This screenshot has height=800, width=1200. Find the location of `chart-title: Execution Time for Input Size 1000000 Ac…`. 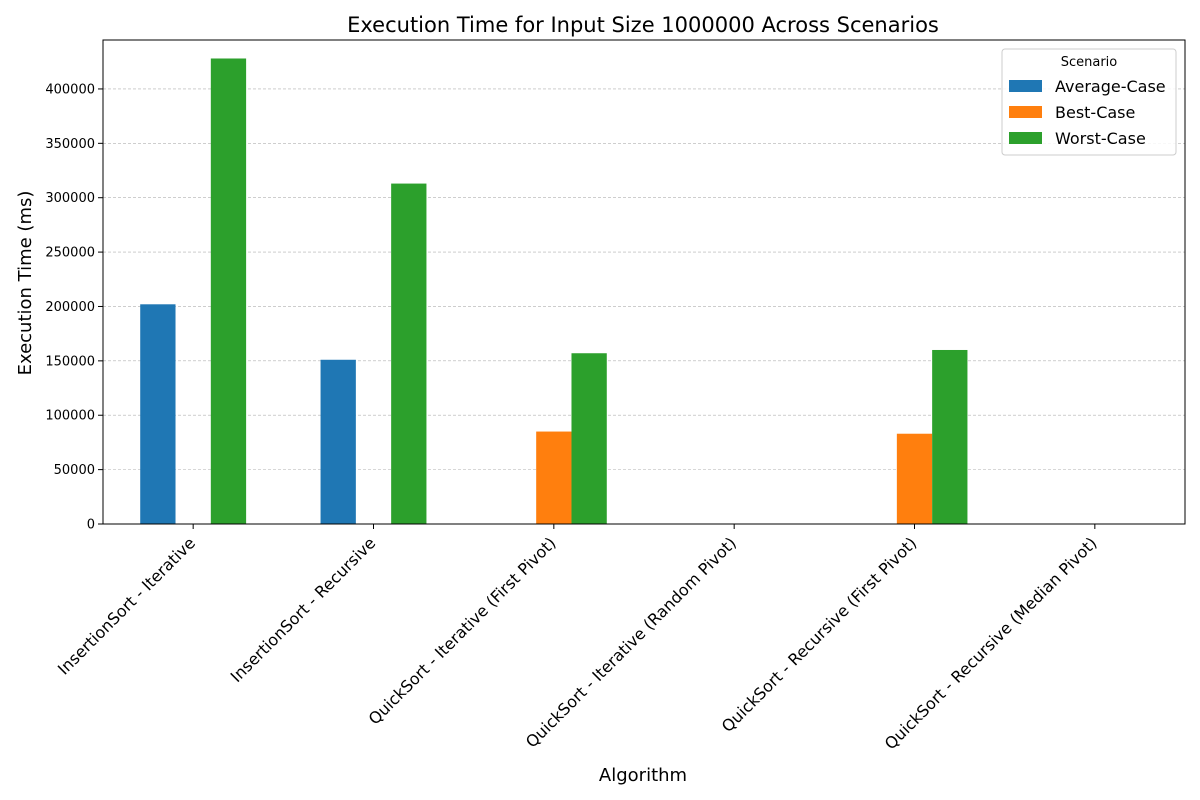

chart-title: Execution Time for Input Size 1000000 Ac… is located at coordinates (643, 25).